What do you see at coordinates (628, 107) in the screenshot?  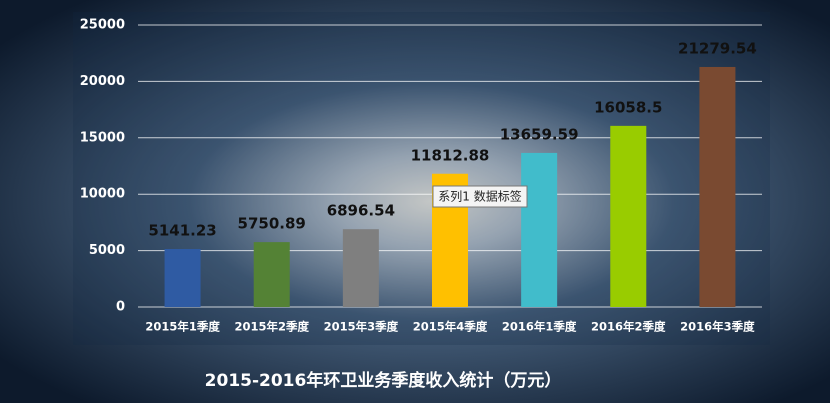 I see `value-label: 16058.5` at bounding box center [628, 107].